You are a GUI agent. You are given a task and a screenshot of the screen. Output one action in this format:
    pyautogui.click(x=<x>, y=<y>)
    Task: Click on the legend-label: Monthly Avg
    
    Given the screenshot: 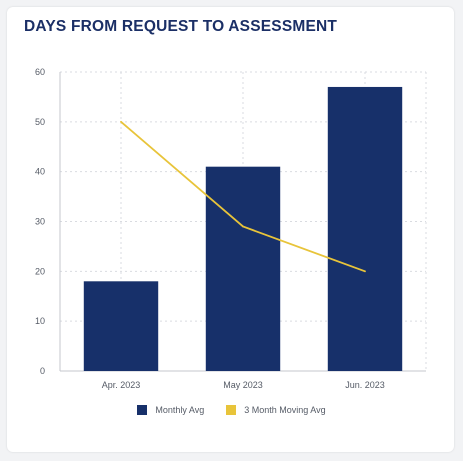 What is the action you would take?
    pyautogui.click(x=180, y=410)
    